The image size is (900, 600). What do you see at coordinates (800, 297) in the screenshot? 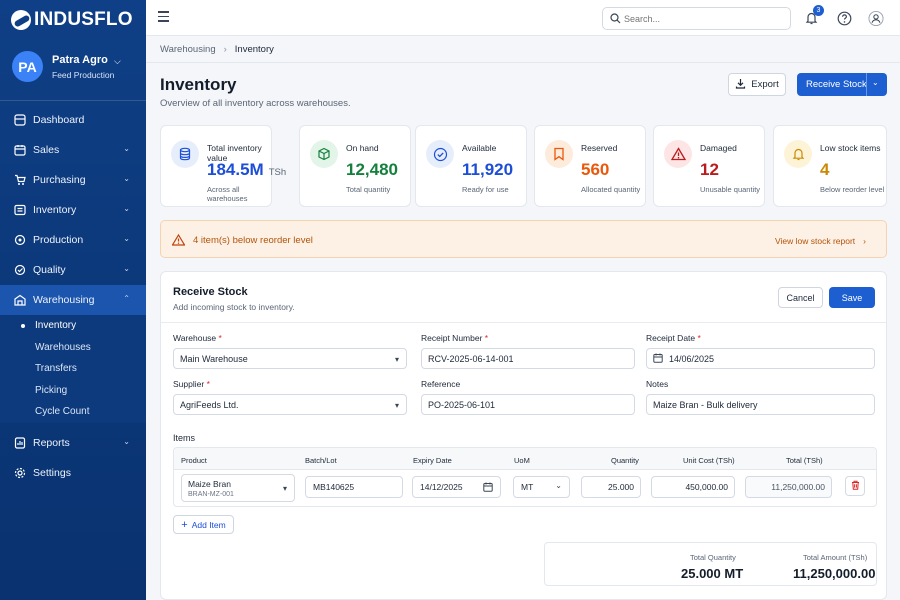
I see `cancel-button: Cancel` at bounding box center [800, 297].